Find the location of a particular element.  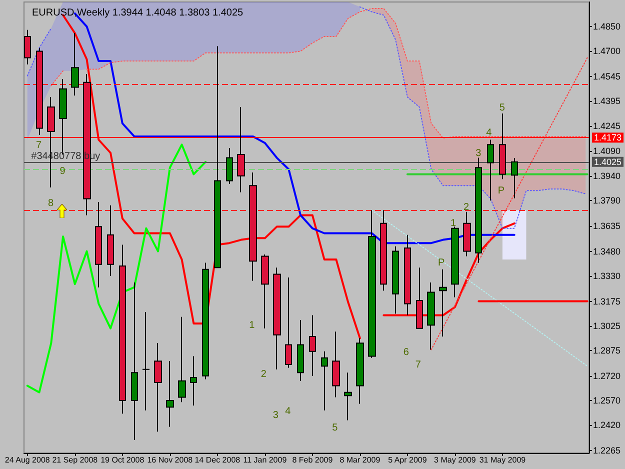

y-tick-label: 1.2875 is located at coordinates (607, 351).